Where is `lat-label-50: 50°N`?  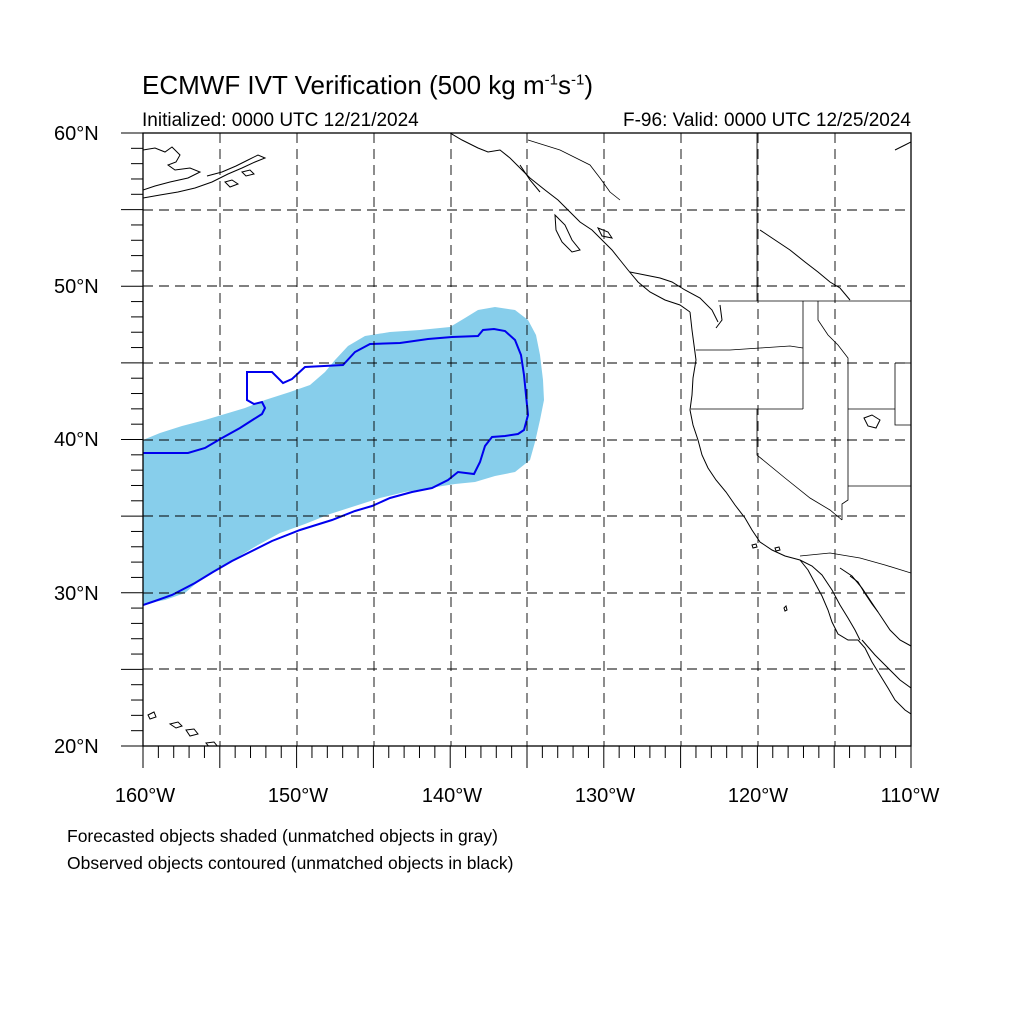
lat-label-50: 50°N is located at coordinates (76, 287).